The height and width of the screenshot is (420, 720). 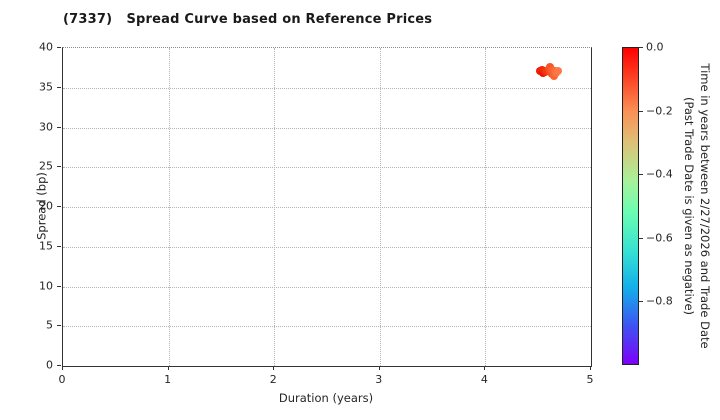 I want to click on y-tick-label: 5, so click(x=49, y=325).